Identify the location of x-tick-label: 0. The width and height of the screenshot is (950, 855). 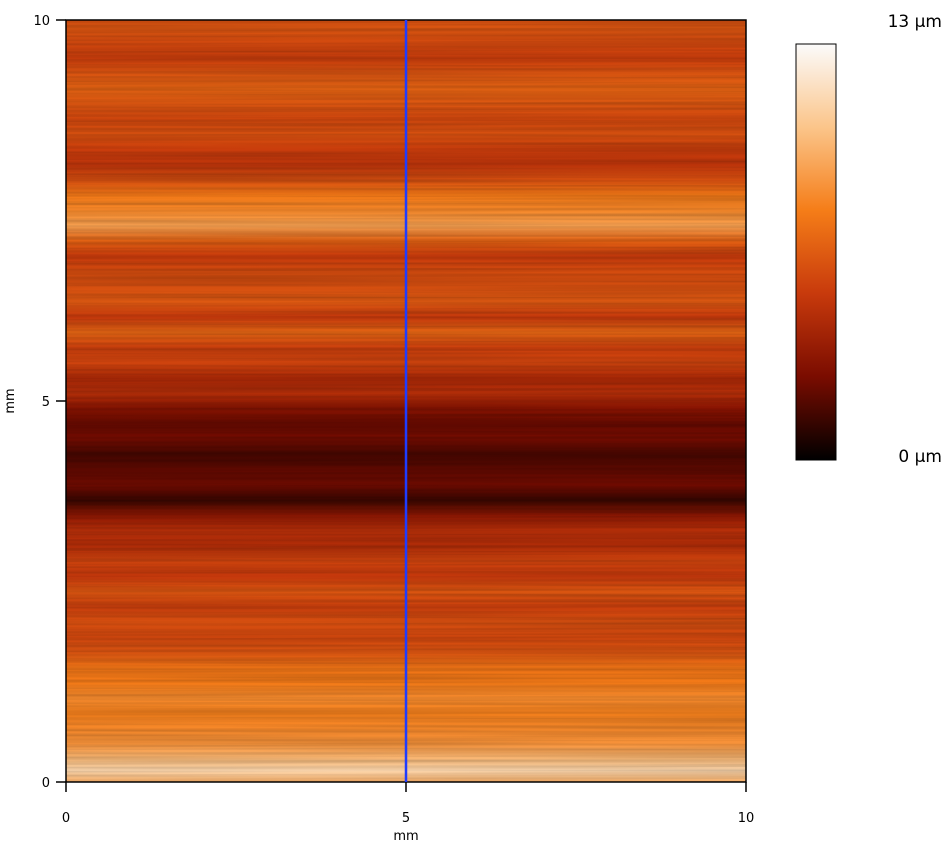
(66, 818).